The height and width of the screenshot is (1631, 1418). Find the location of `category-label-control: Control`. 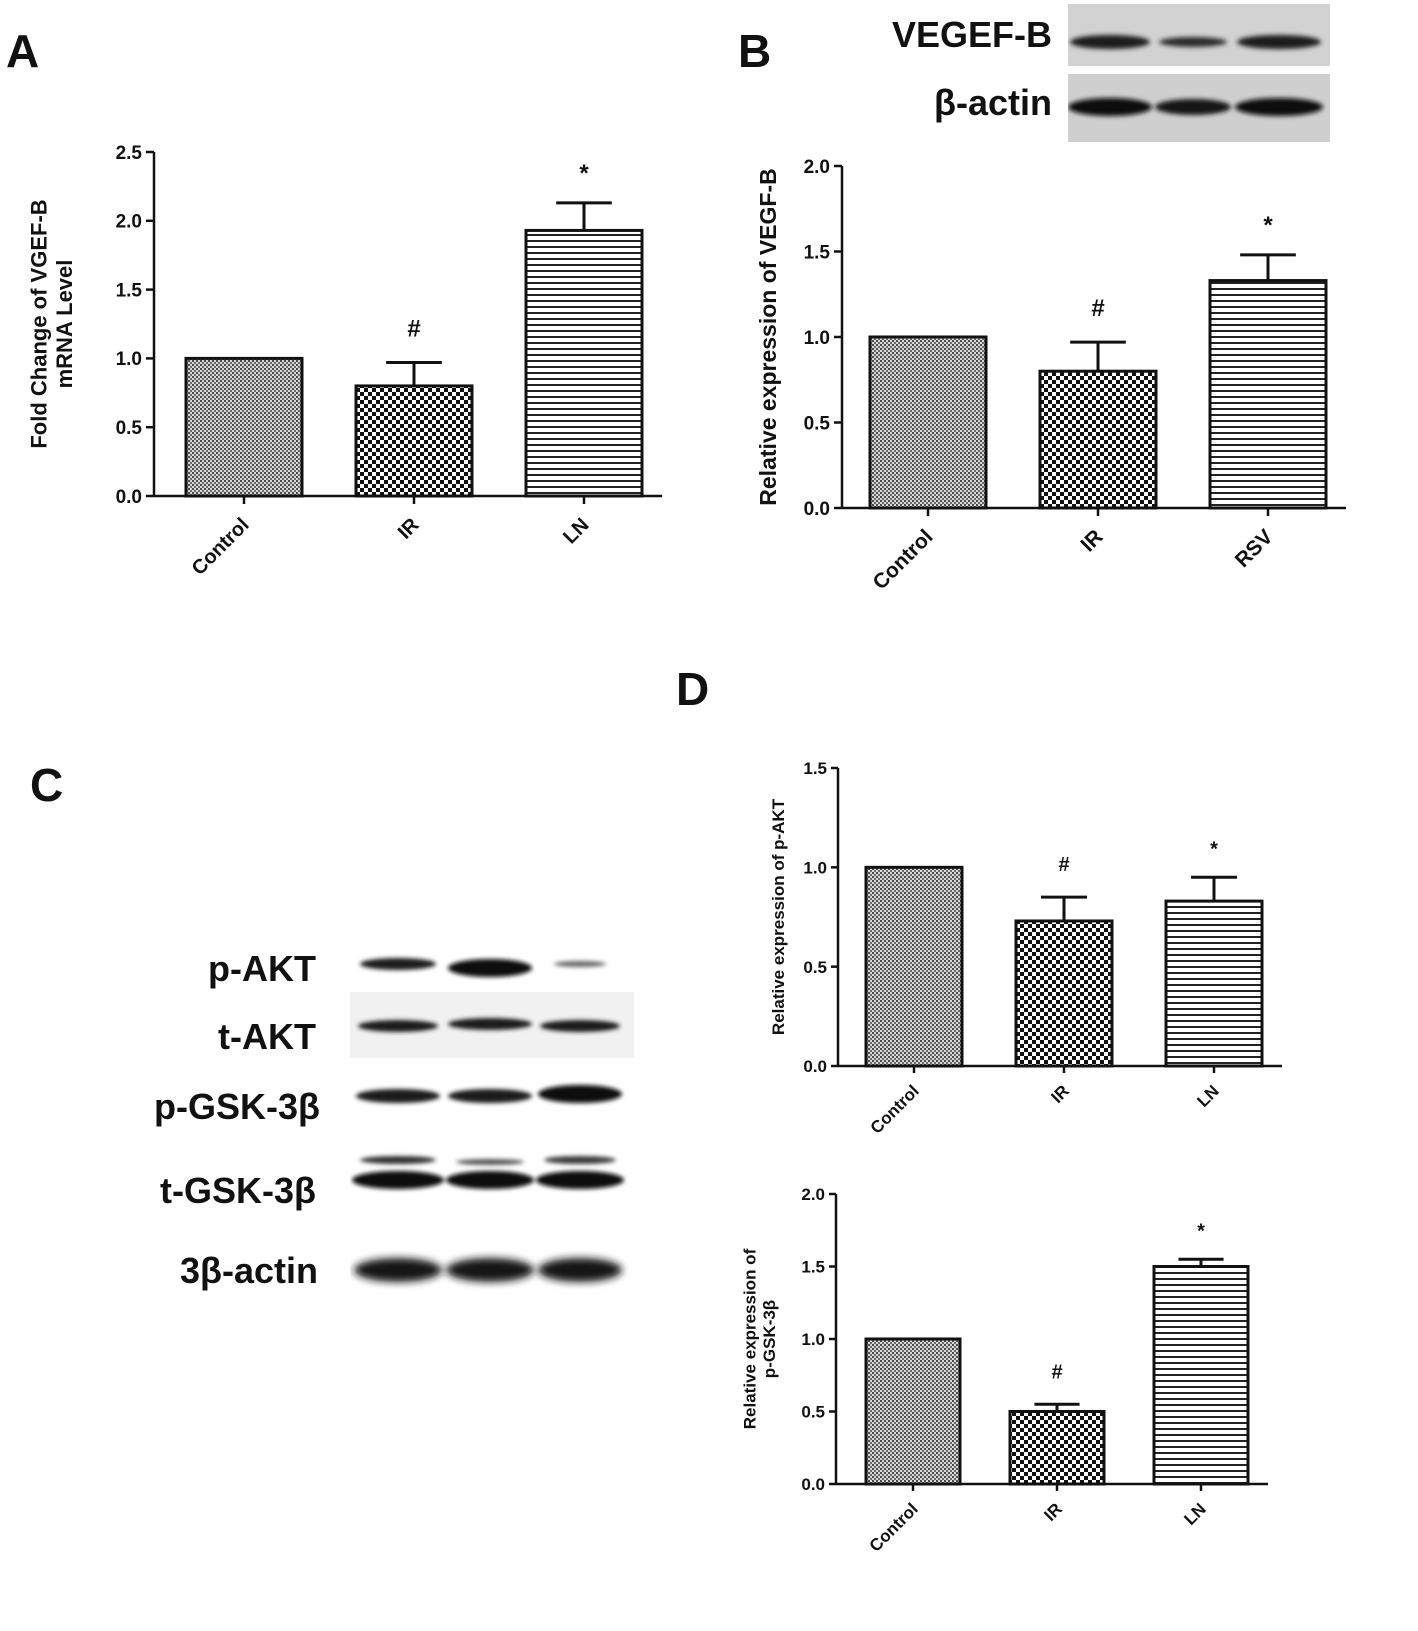

category-label-control: Control is located at coordinates (894, 1527).